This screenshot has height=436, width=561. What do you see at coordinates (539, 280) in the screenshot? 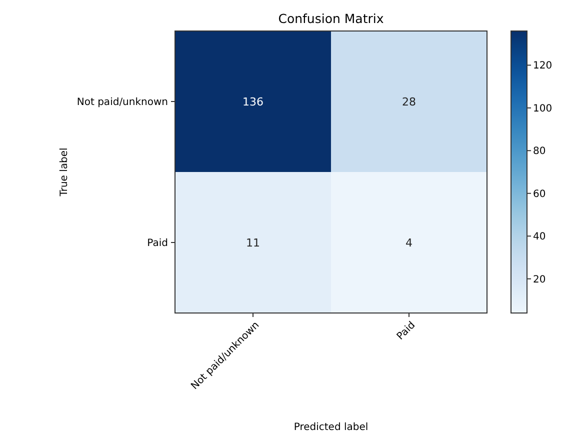
I see `color-bar-label: 20` at bounding box center [539, 280].